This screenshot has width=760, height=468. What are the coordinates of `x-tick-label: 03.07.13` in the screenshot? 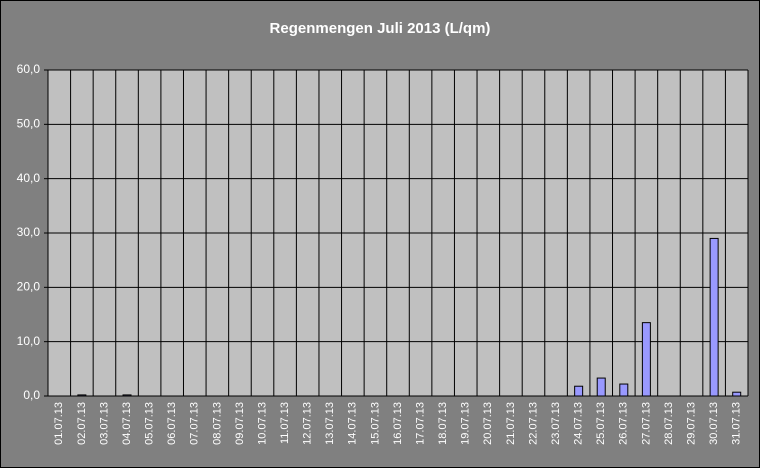 It's located at (104, 423).